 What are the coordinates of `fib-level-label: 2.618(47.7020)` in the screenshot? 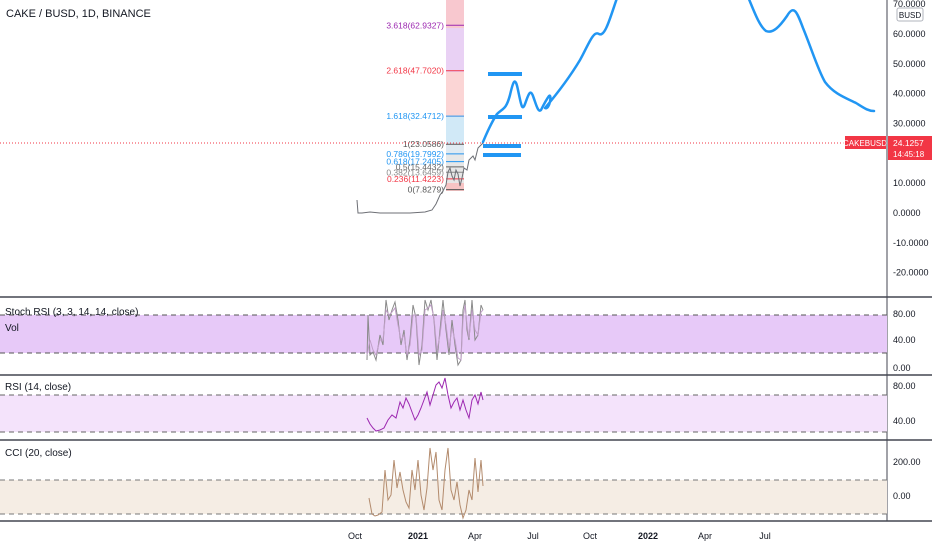 It's located at (415, 71).